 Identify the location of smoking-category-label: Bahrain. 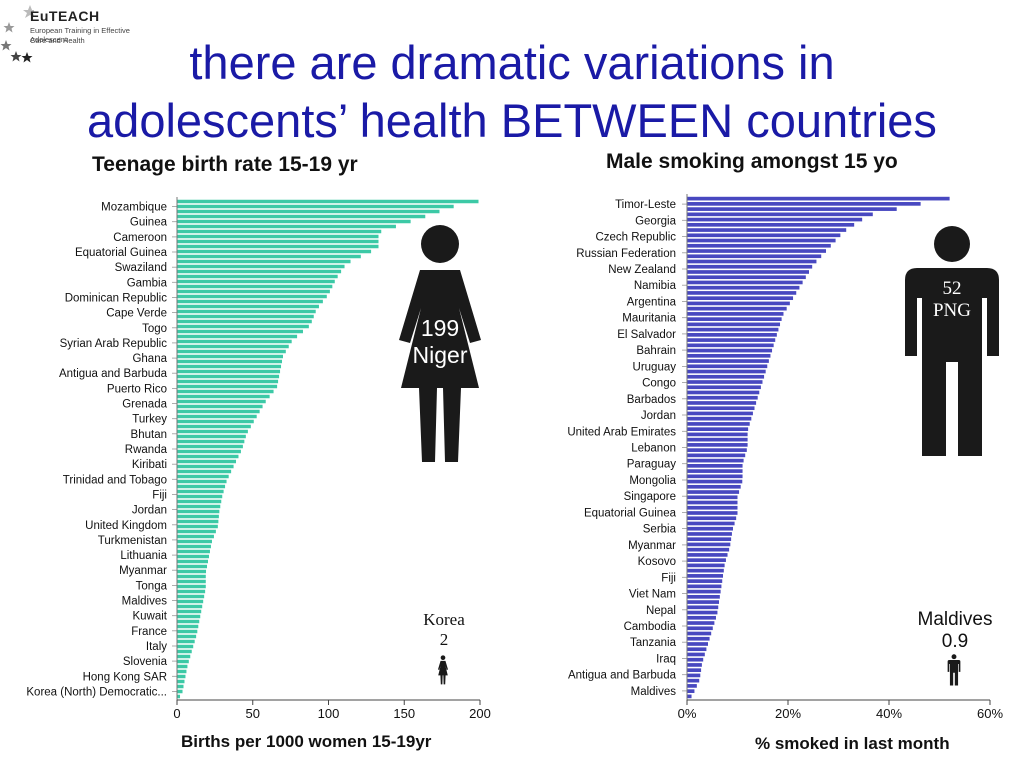
(656, 351).